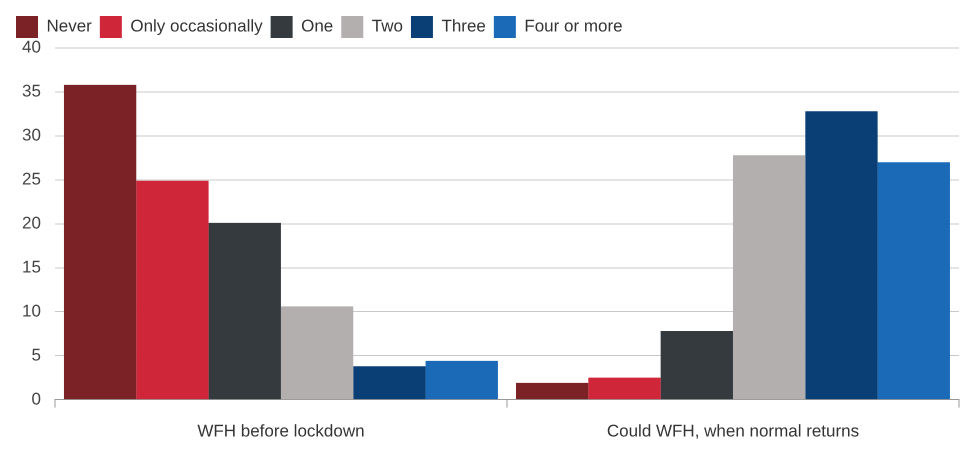 Image resolution: width=975 pixels, height=464 pixels. Describe the element at coordinates (387, 26) in the screenshot. I see `legend-label: Two` at that location.